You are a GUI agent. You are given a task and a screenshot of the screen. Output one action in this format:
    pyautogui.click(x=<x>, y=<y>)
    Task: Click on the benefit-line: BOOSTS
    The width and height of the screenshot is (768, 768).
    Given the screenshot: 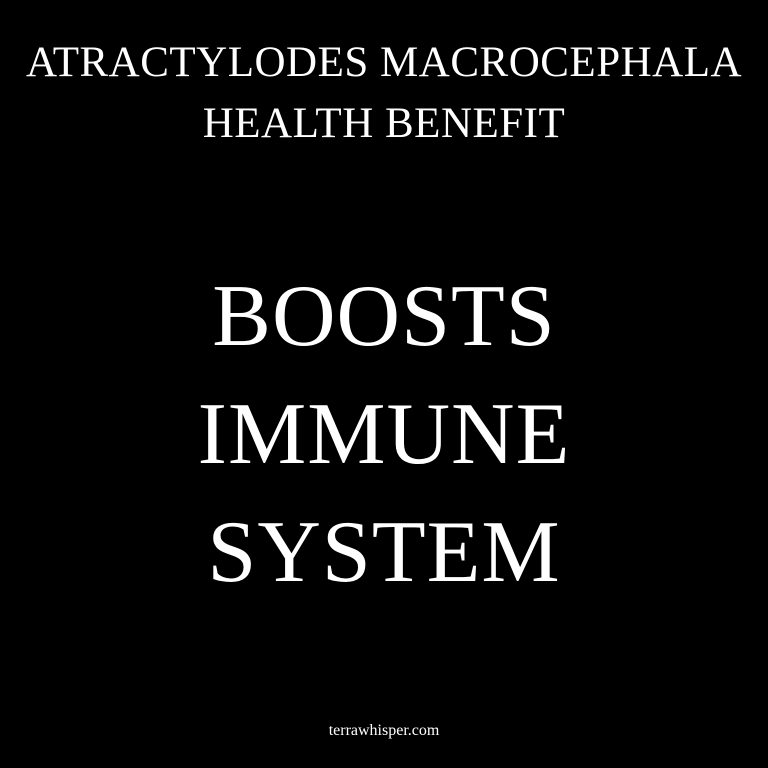 What is the action you would take?
    pyautogui.click(x=384, y=316)
    